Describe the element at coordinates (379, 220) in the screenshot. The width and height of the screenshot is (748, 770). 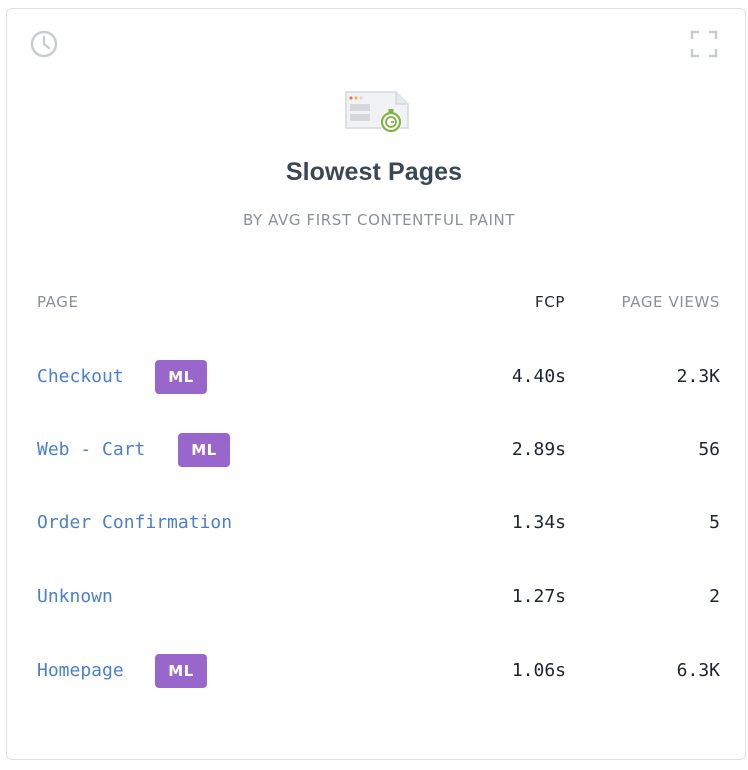
I see `widget-subtitle: BY AVG FIRST CONTENTFUL PAINT` at that location.